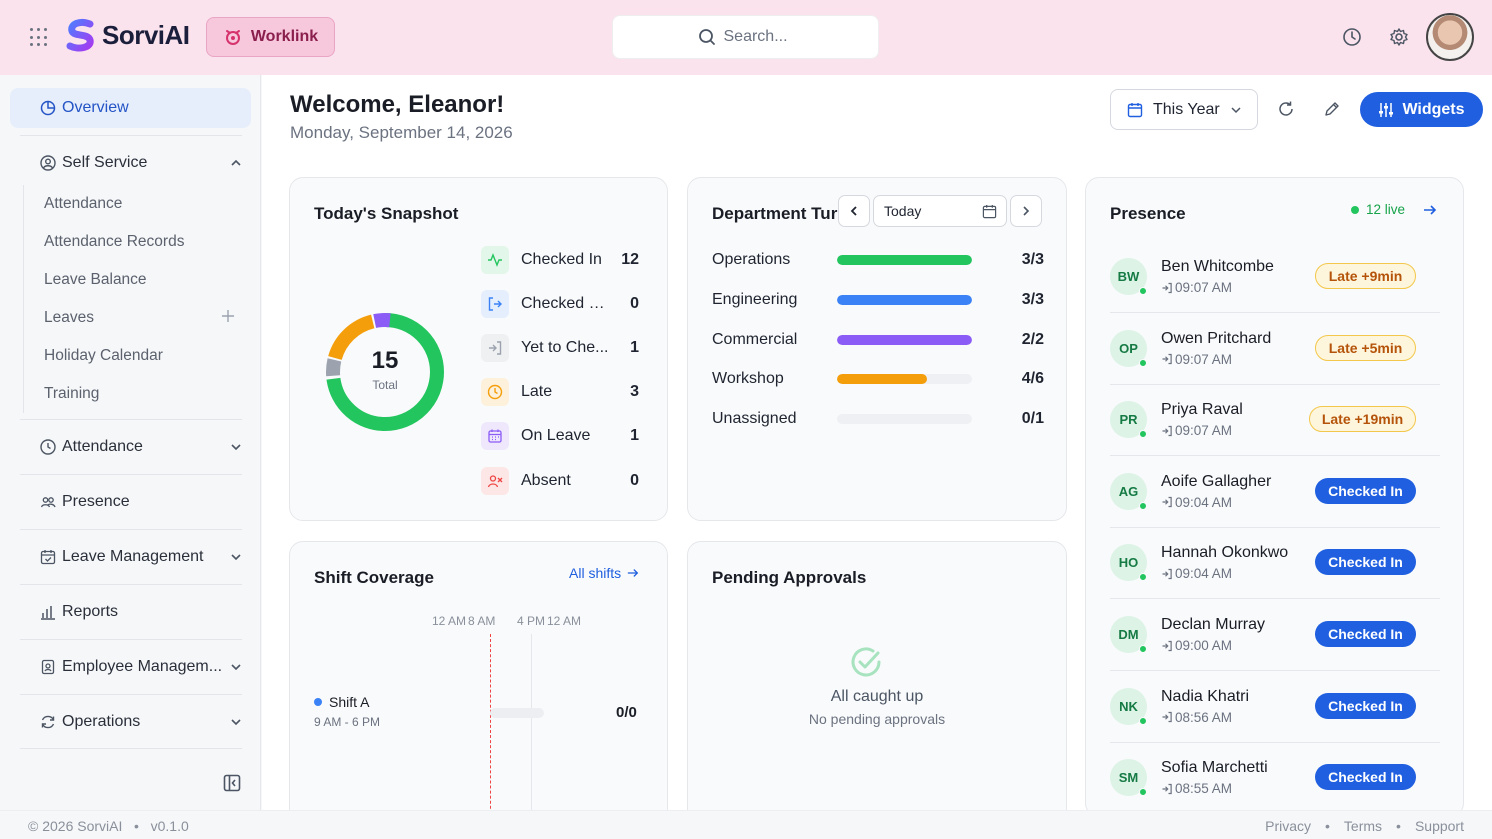 Image resolution: width=1492 pixels, height=839 pixels. What do you see at coordinates (133, 318) in the screenshot?
I see `sidebar-subitem-leaves: Leaves` at bounding box center [133, 318].